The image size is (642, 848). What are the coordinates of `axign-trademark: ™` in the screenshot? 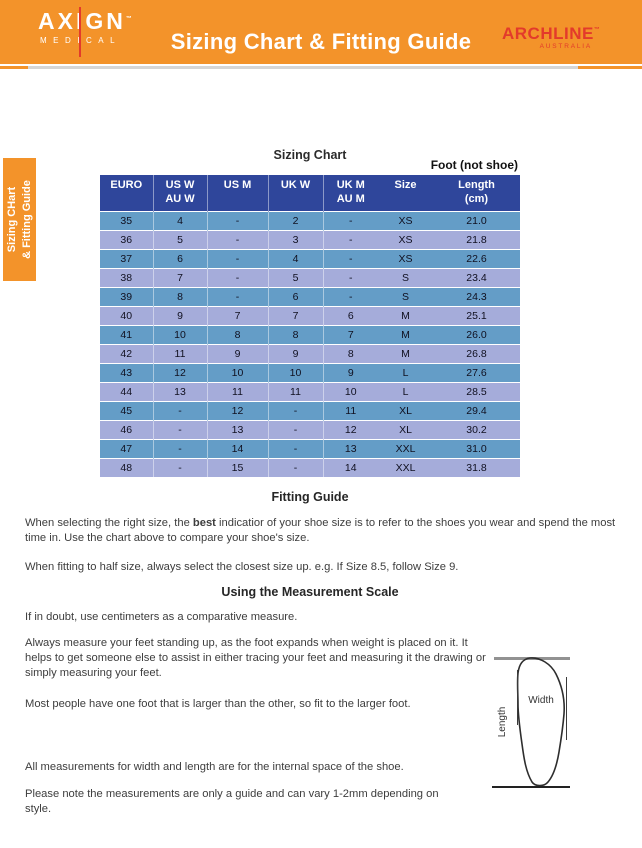 It's located at (130, 19).